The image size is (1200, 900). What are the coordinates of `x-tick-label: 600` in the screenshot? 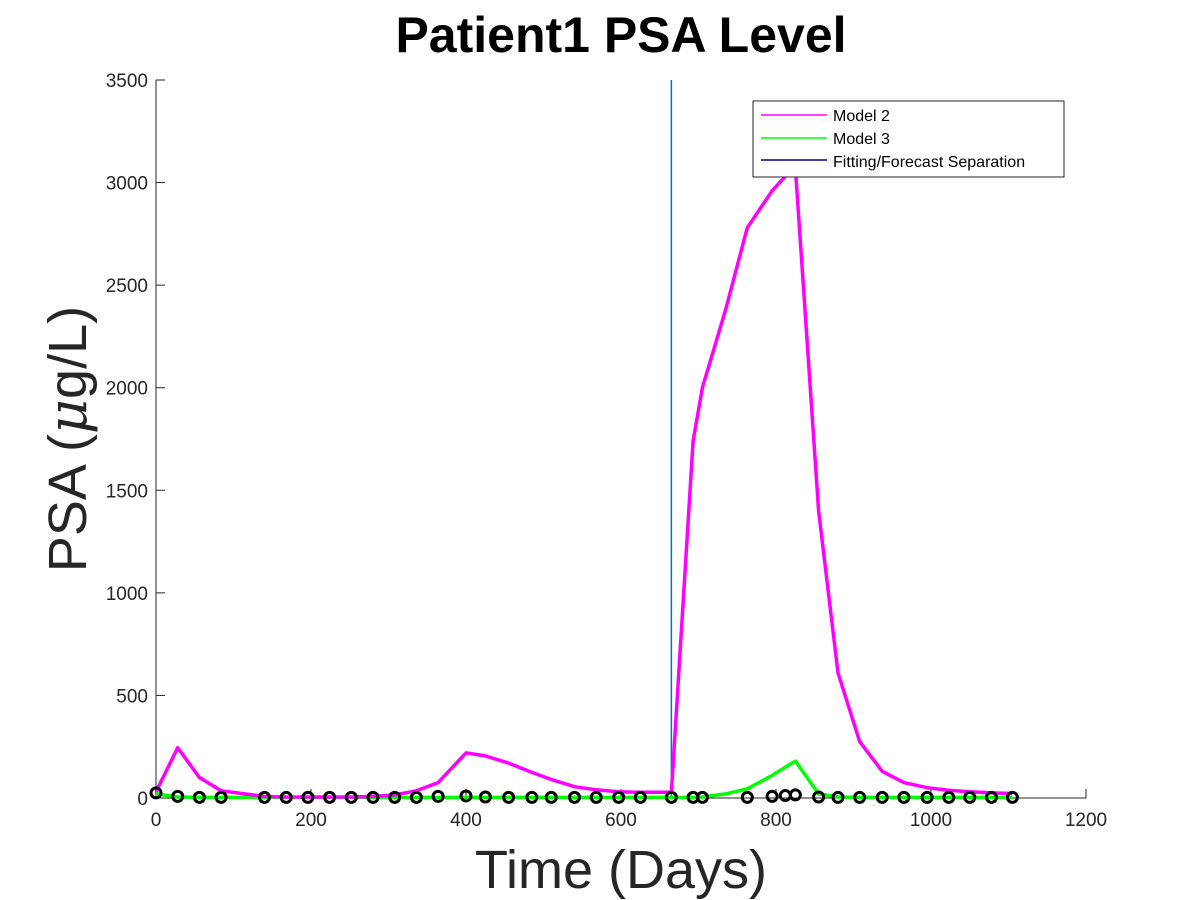 It's located at (621, 820).